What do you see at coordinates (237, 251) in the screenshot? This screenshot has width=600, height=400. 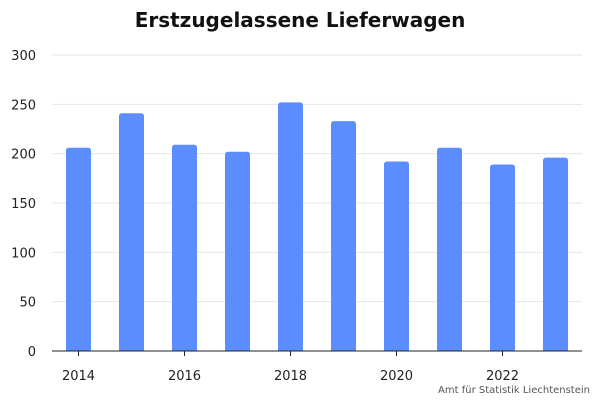 I see `bar-2017` at bounding box center [237, 251].